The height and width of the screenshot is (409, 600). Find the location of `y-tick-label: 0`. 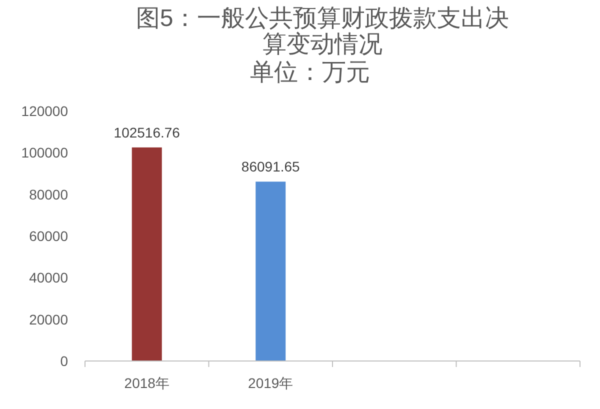

y-tick-label: 0 is located at coordinates (64, 361).